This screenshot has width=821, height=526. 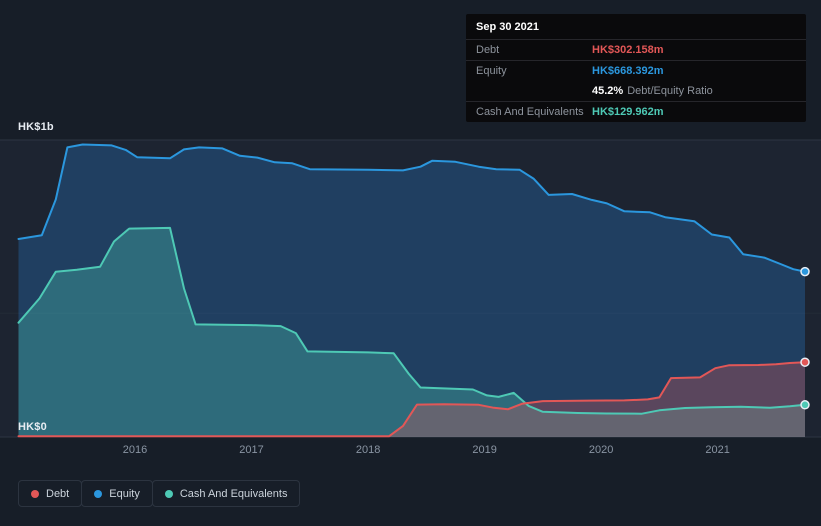 I want to click on y-axis-label-bottom: HK$0, so click(x=32, y=427).